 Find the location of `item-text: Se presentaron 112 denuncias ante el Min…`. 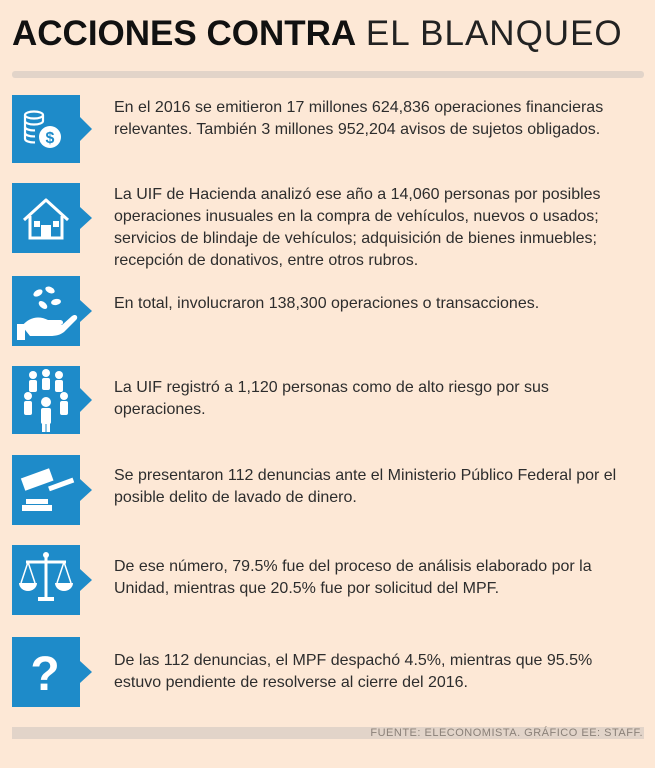

item-text: Se presentaron 112 denuncias ante el Min… is located at coordinates (365, 486).